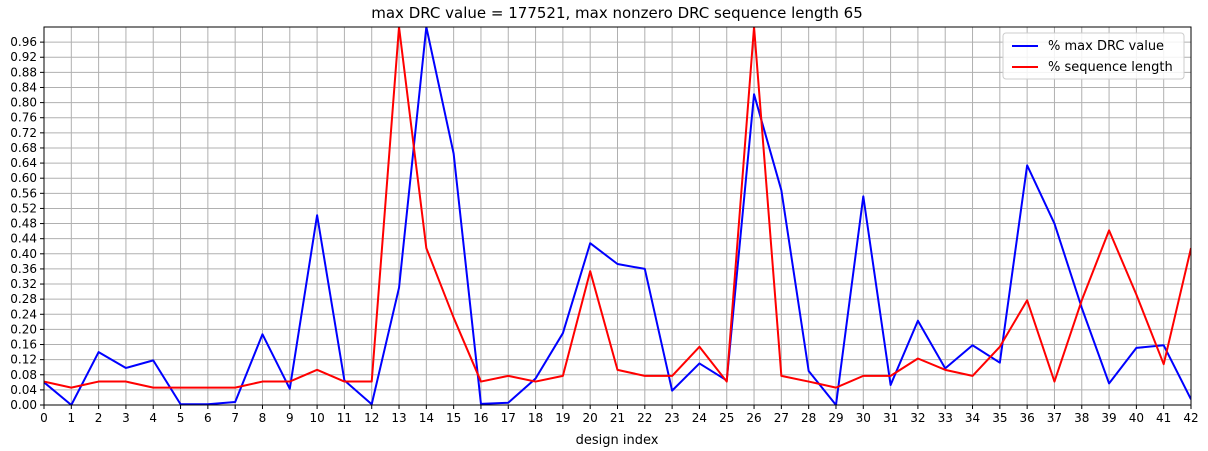  I want to click on legend-box, so click(1093, 56).